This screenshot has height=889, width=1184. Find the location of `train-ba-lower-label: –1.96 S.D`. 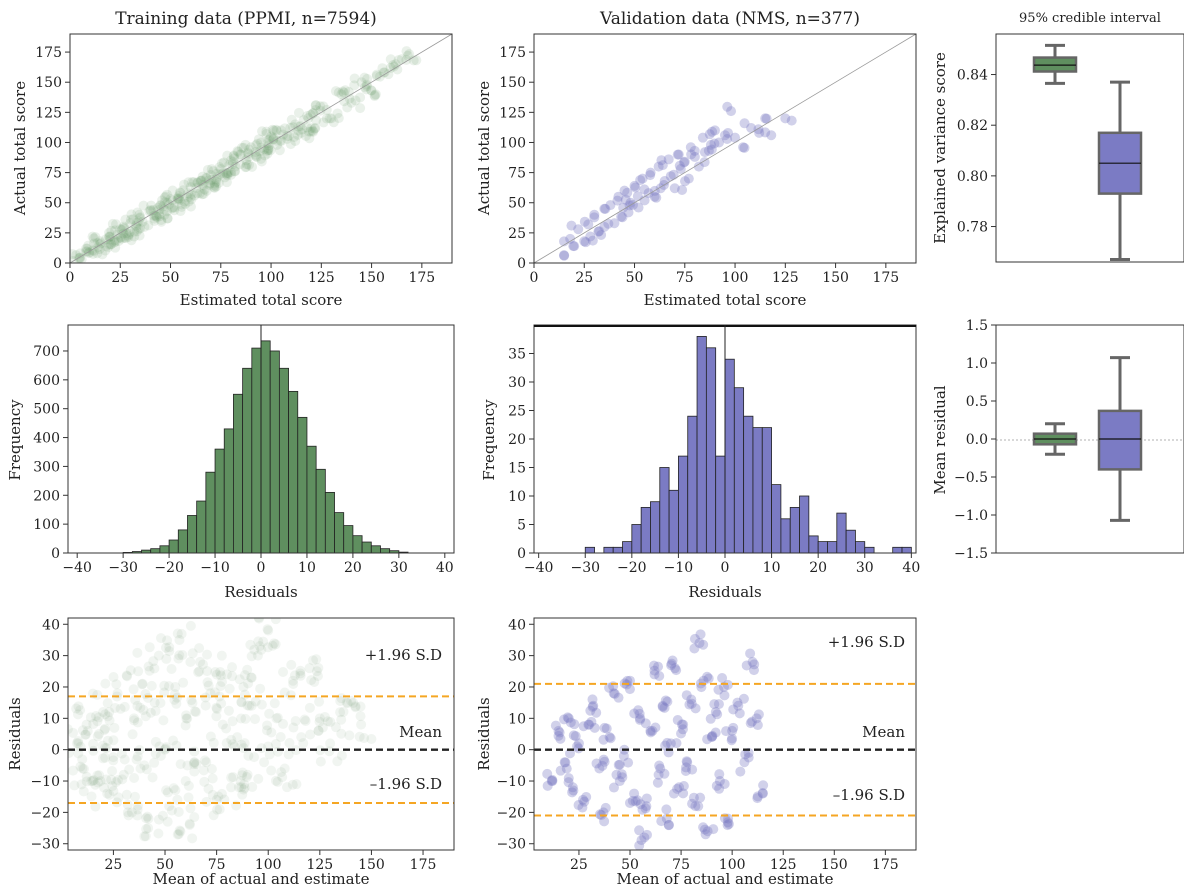

train-ba-lower-label: –1.96 S.D is located at coordinates (406, 784).